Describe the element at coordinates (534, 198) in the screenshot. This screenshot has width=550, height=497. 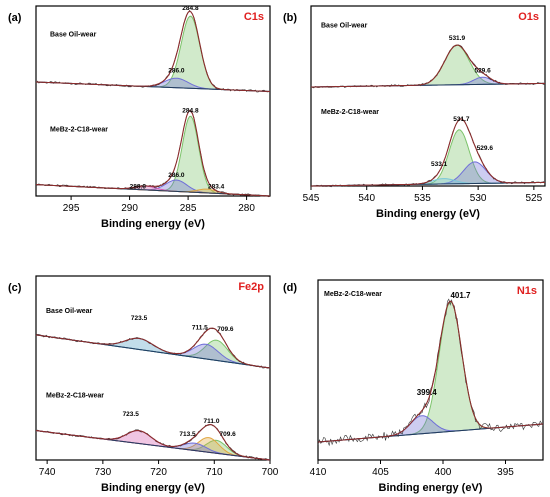
I see `x-tick-label: 525` at that location.